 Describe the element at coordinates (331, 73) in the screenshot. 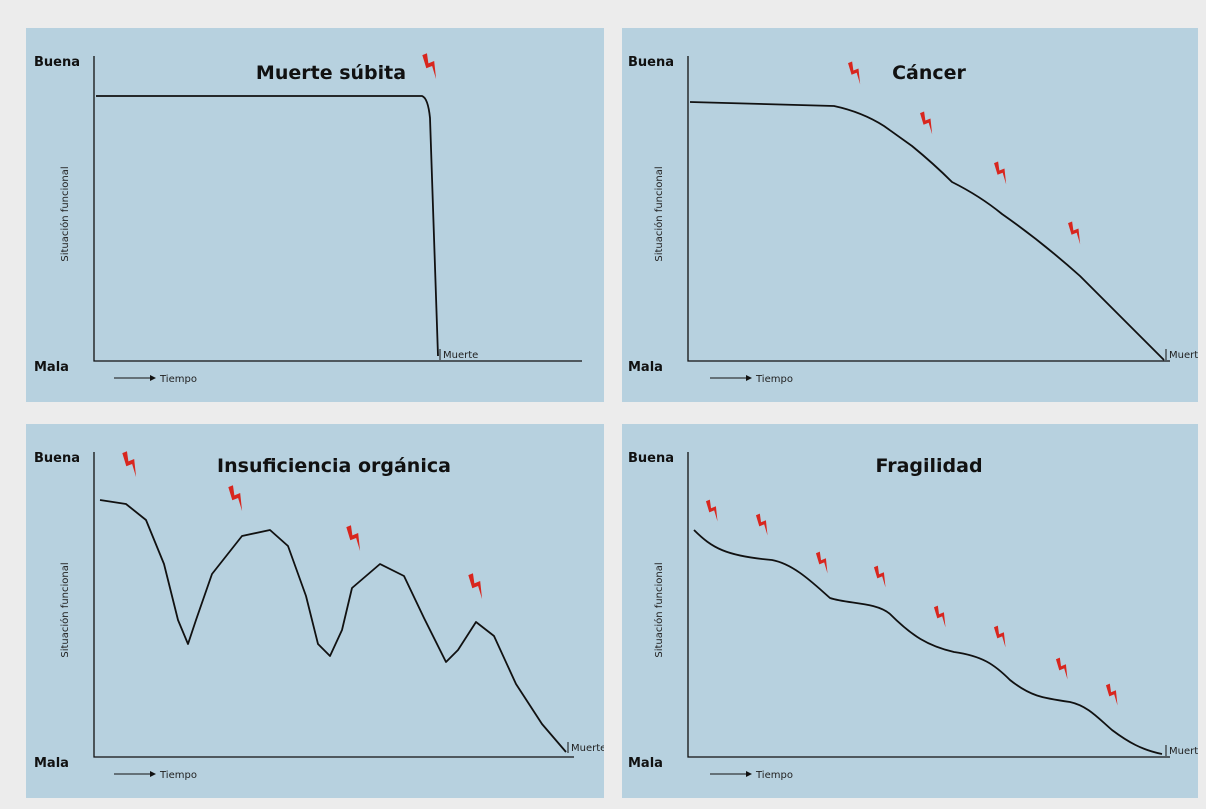

I see `panel-title: Muerte súbita` at that location.